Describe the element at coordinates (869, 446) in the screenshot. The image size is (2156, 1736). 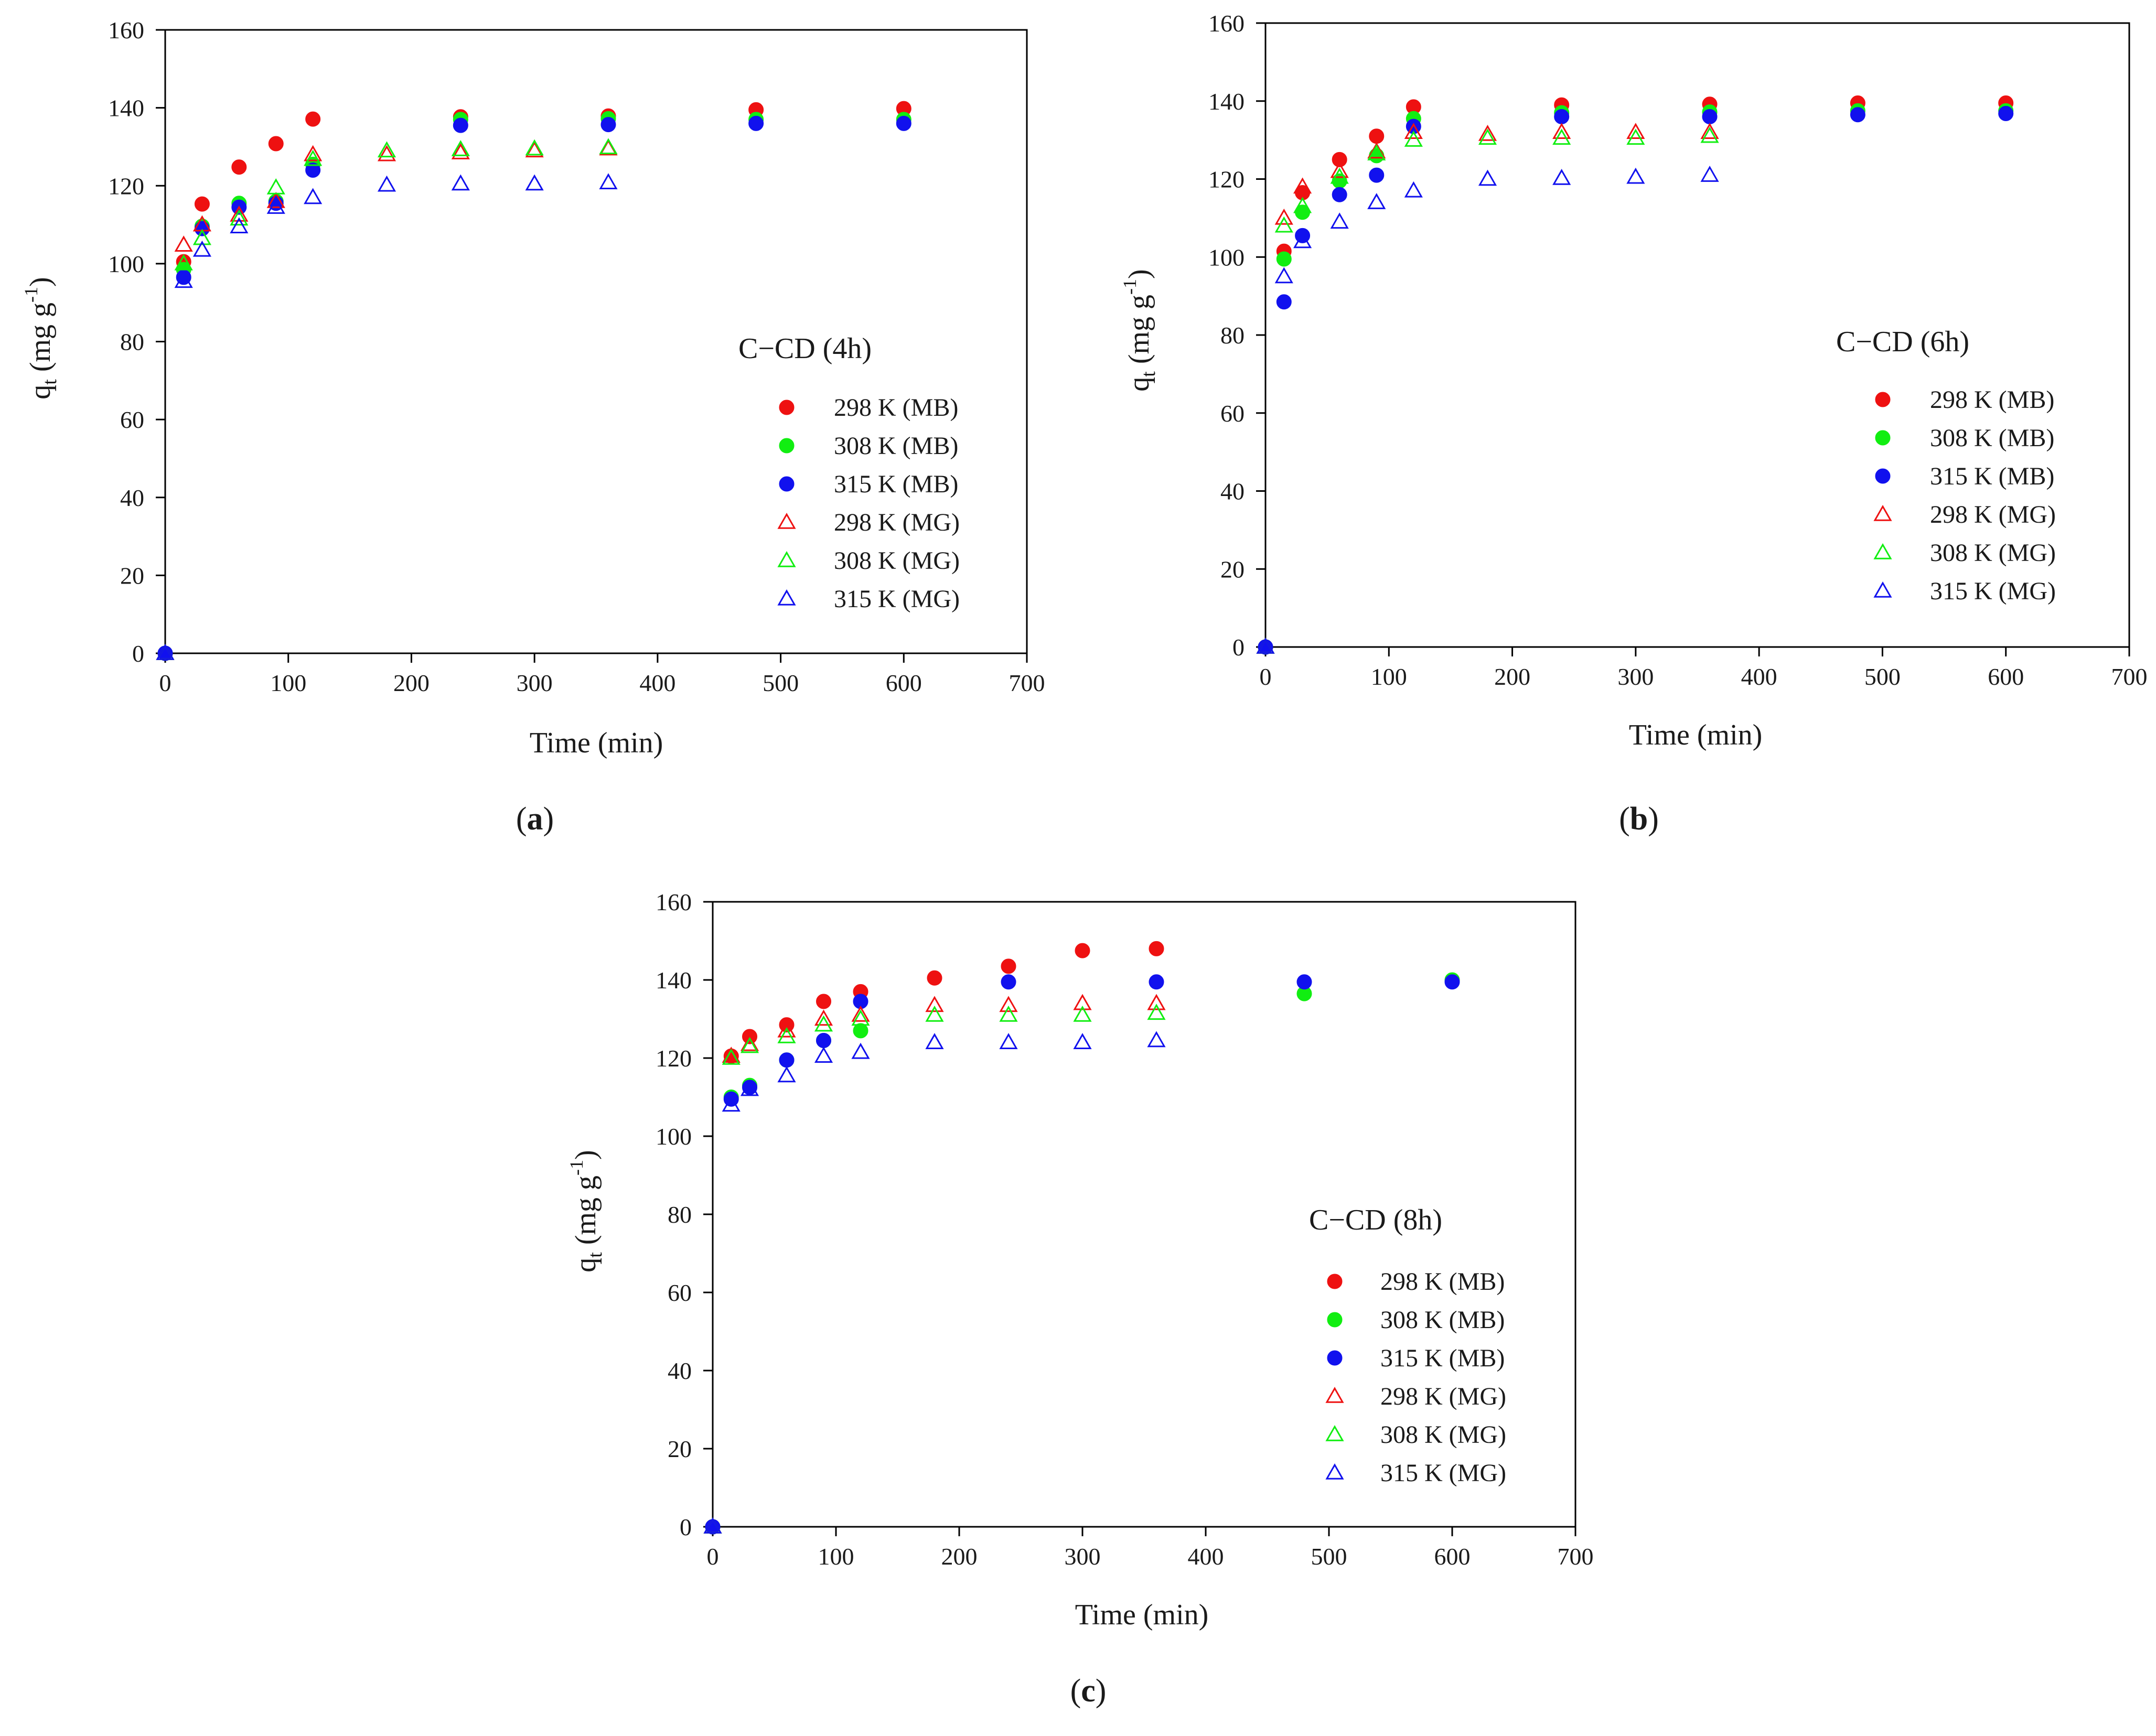
I see `legend-item: 308 K (MB)` at that location.